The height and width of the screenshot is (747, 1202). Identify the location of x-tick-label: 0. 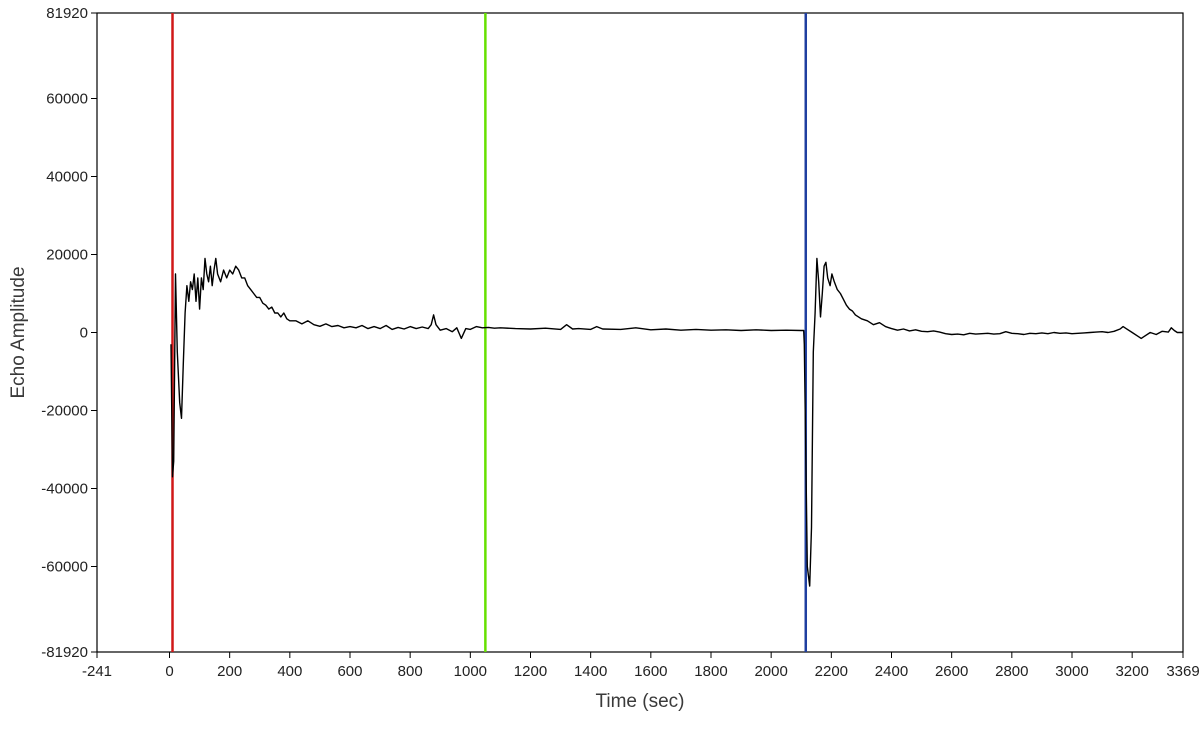
(169, 671).